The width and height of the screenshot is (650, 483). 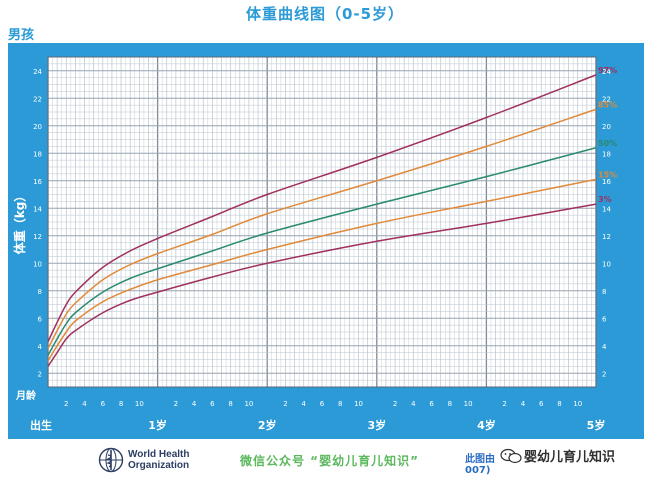 What do you see at coordinates (511, 456) in the screenshot?
I see `wechat-bubble-icon` at bounding box center [511, 456].